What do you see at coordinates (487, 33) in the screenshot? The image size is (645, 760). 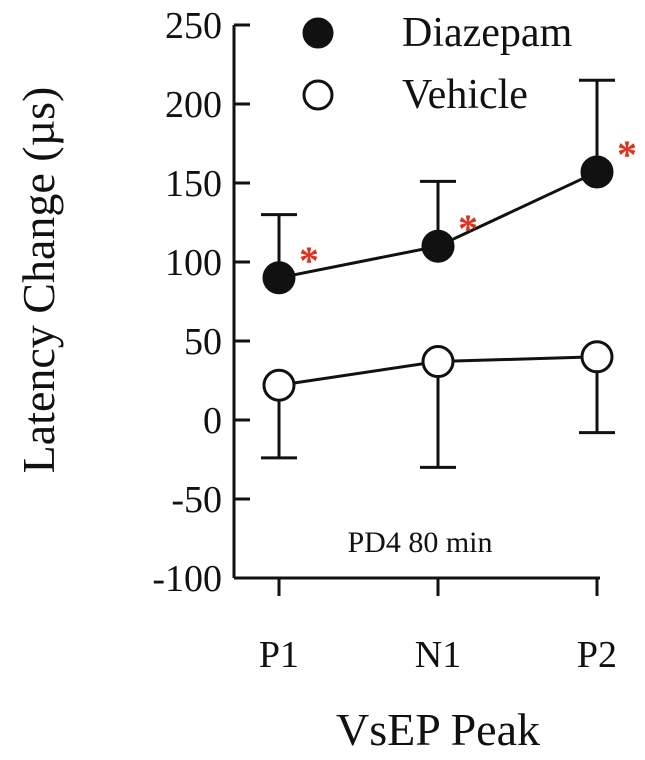 I see `legend-label-diazepam: Diazepam` at bounding box center [487, 33].